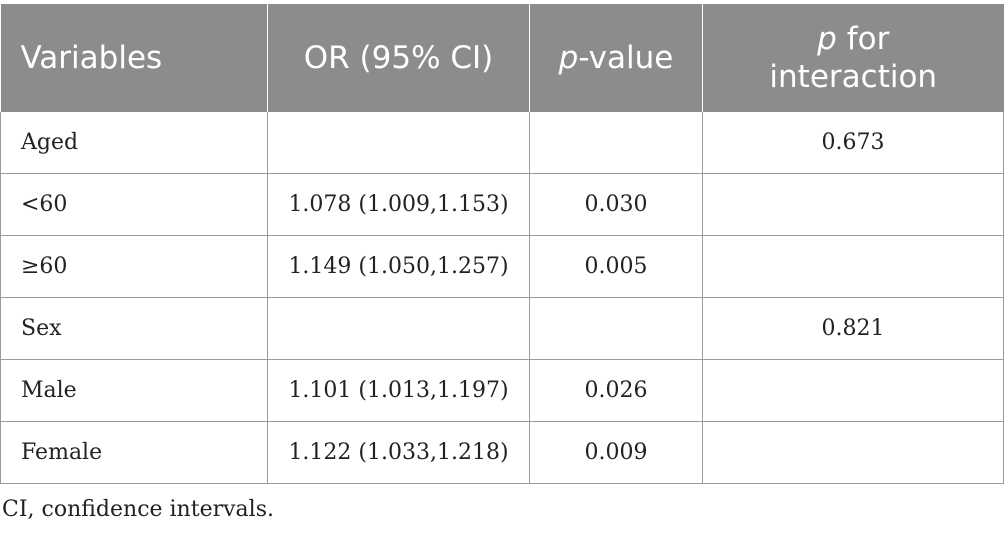 The image size is (1005, 535). Describe the element at coordinates (398, 390) in the screenshot. I see `cell-or: 1.101 (1.013,1.197)` at that location.